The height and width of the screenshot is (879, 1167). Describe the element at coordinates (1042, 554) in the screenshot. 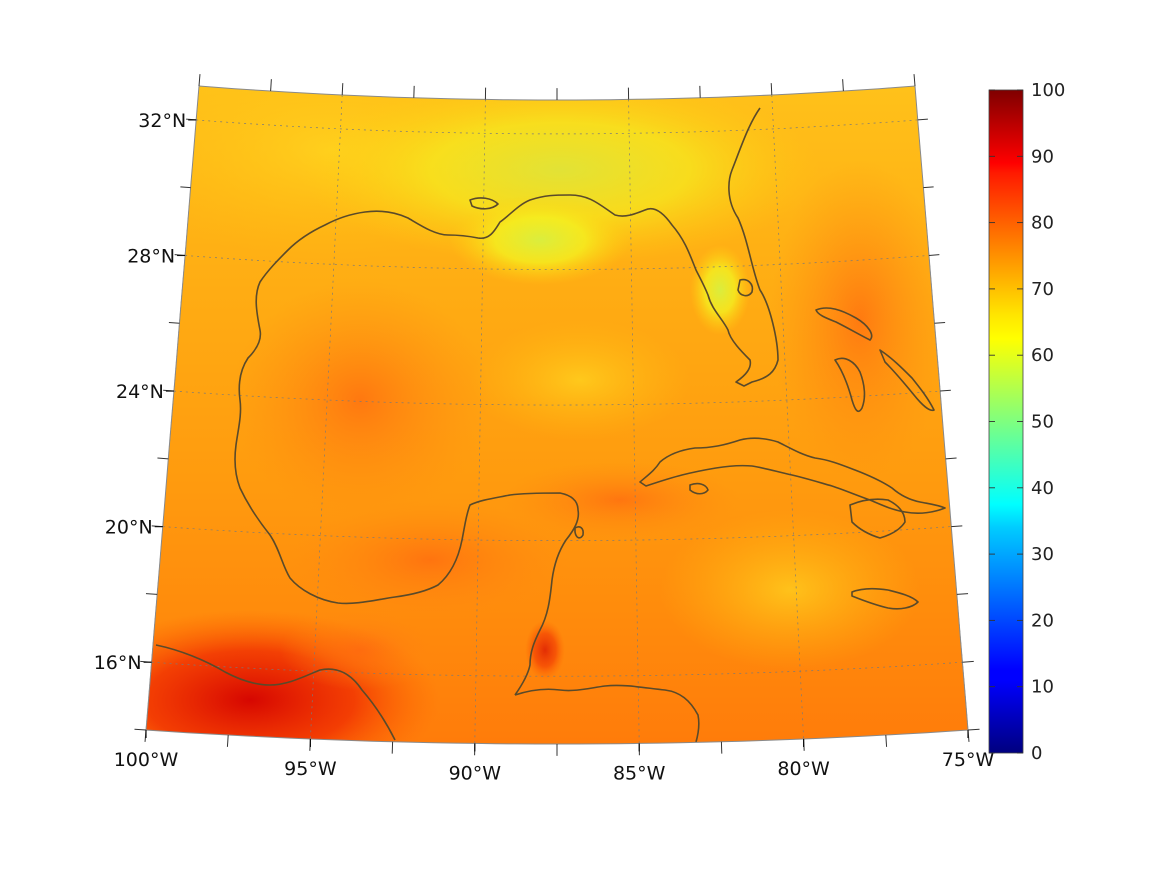

I see `colorbar-tick-label: 30` at that location.